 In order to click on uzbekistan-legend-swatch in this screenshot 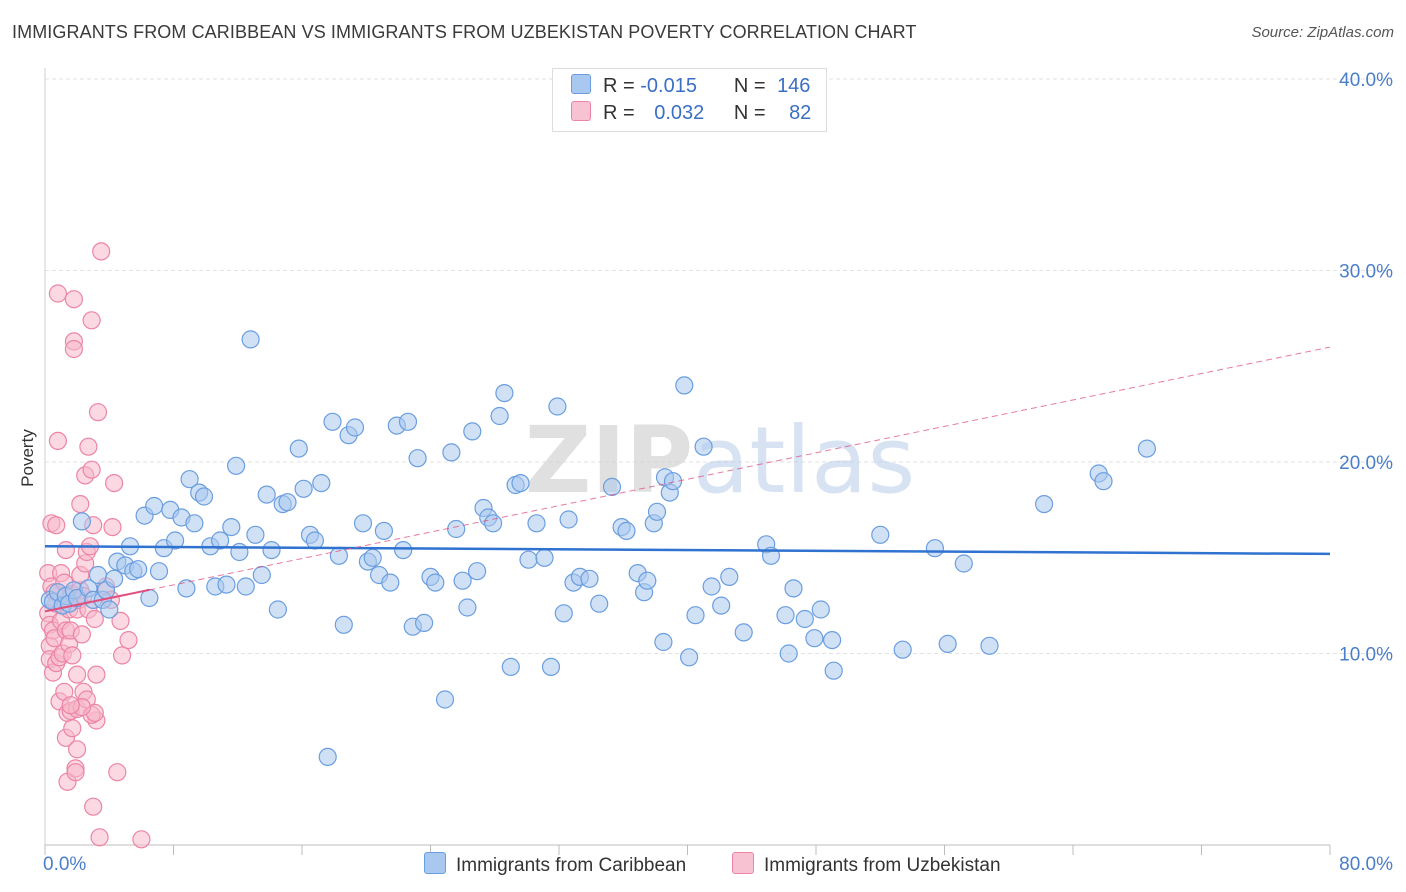, I will do `click(743, 863)`.